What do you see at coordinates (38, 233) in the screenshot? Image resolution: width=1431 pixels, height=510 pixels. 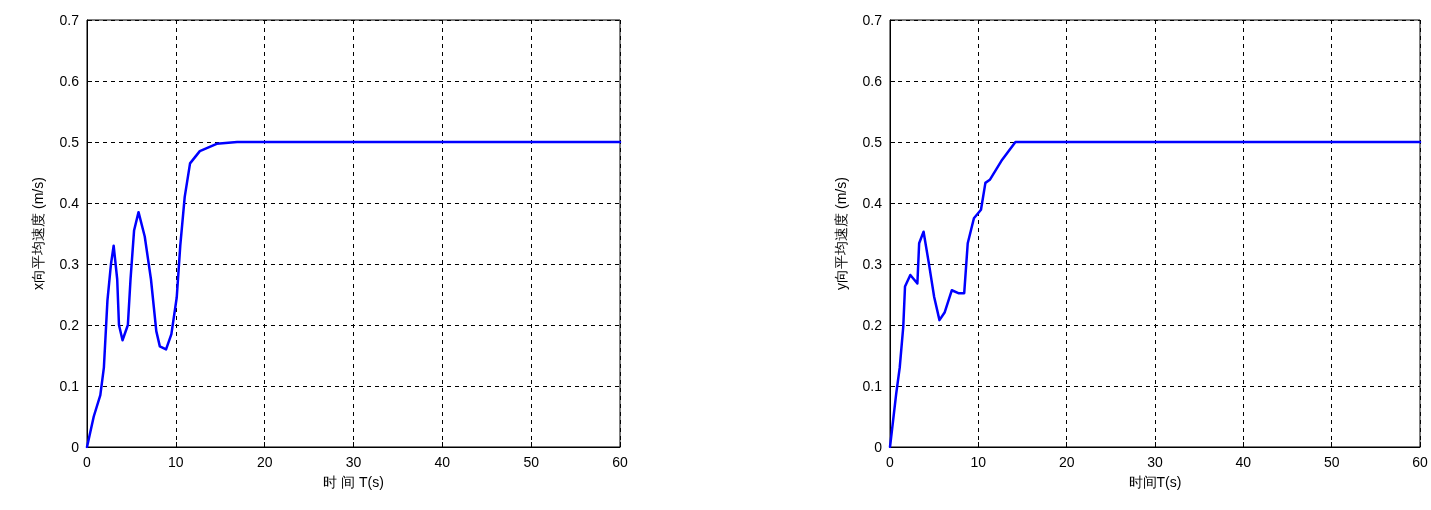 I see `y-axis-title: x向平均速度 (m/s)` at bounding box center [38, 233].